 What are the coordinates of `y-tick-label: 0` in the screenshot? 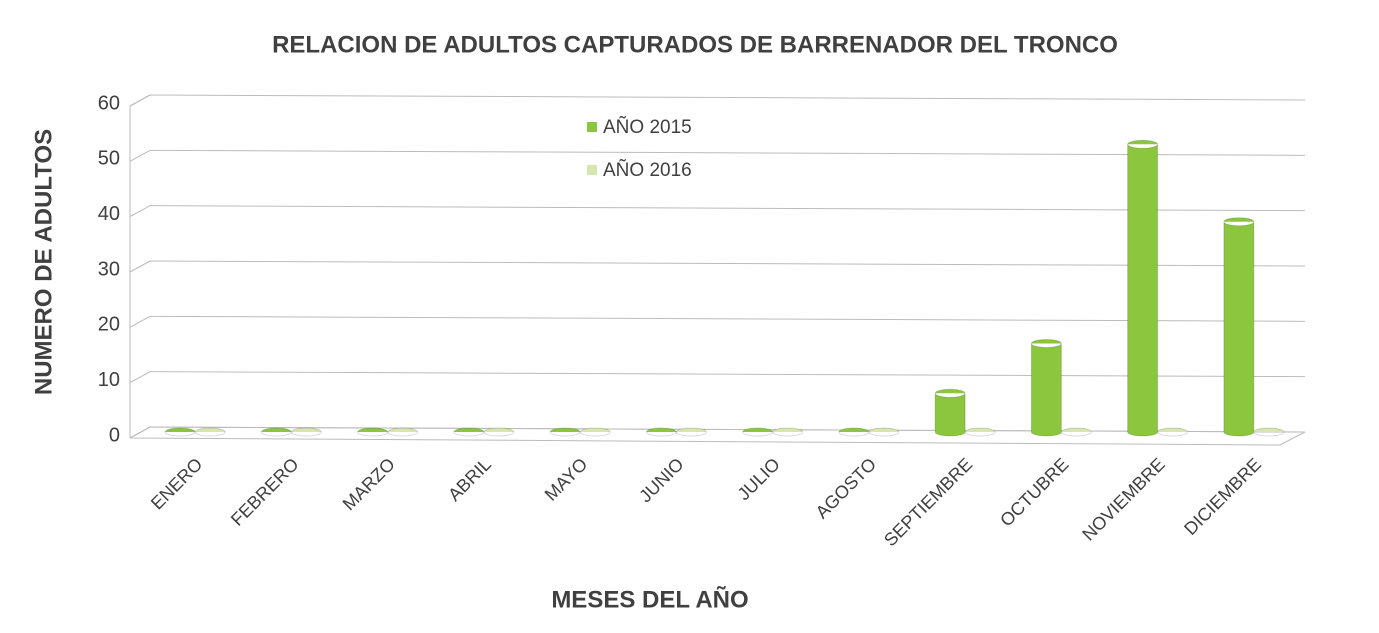 It's located at (114, 435).